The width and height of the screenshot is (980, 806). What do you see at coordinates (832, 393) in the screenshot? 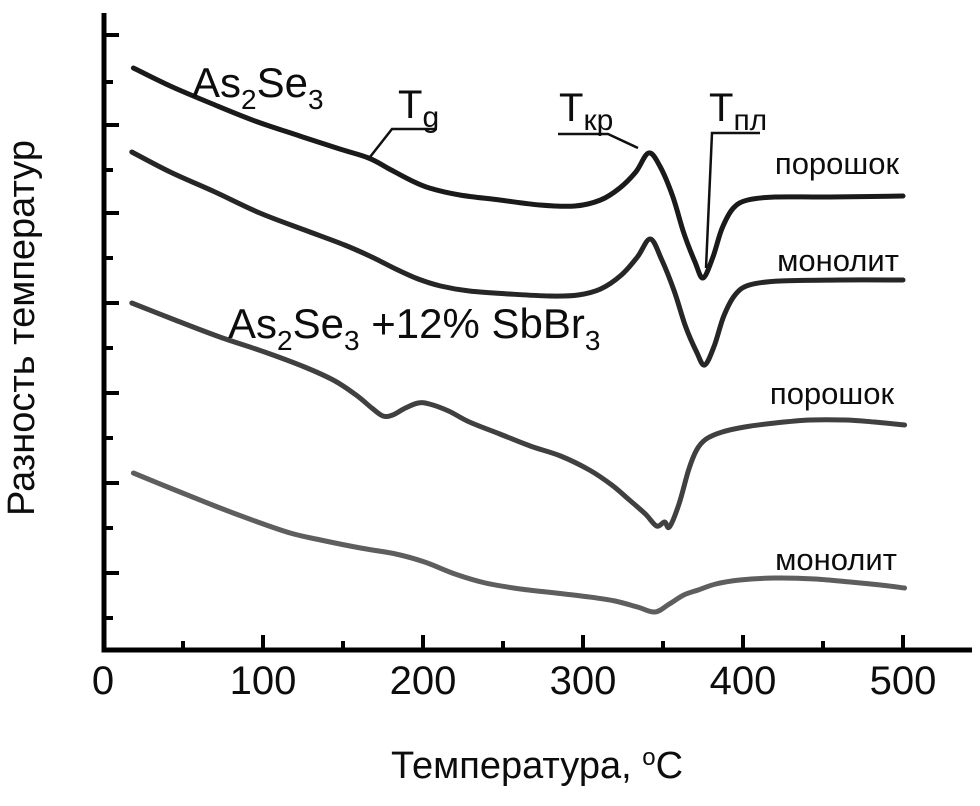
I see `label-powder-2: порошок` at bounding box center [832, 393].